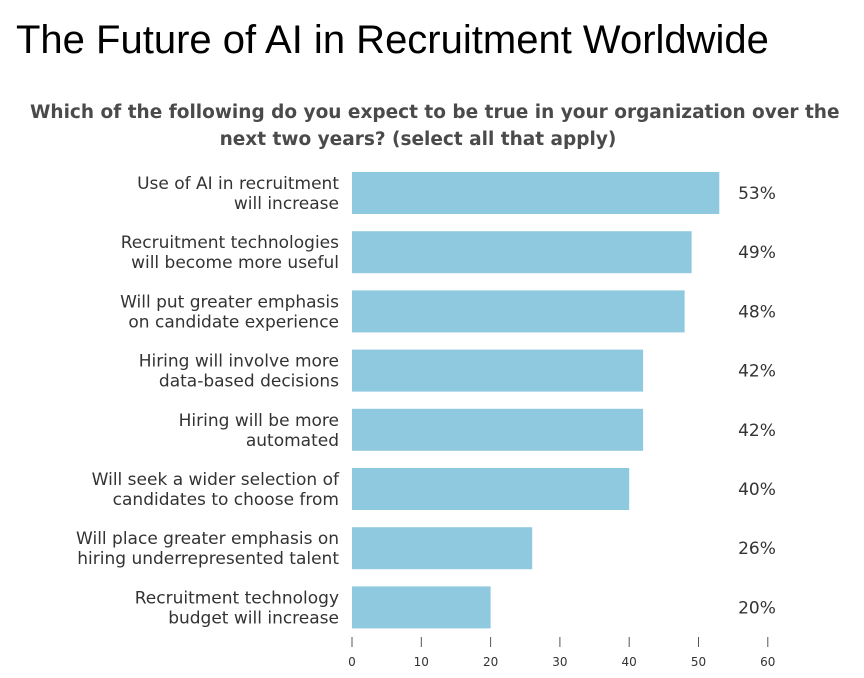 Image resolution: width=864 pixels, height=678 pixels. I want to click on chart-question-line-2: next two years? (select all that apply), so click(418, 139).